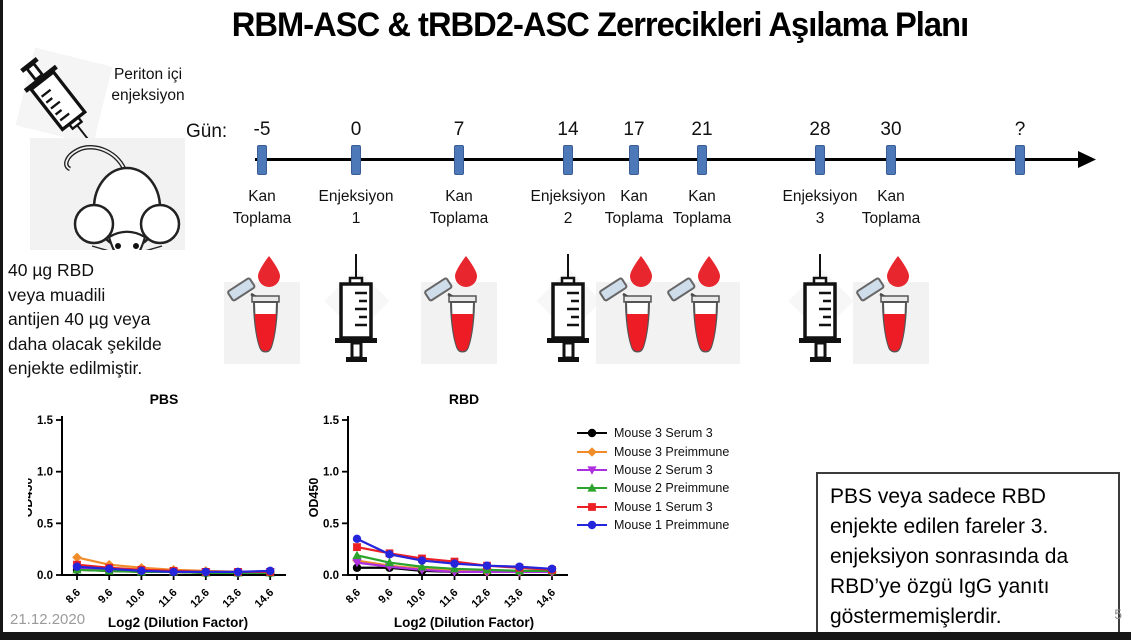  I want to click on timeline-day-number: 14, so click(568, 129).